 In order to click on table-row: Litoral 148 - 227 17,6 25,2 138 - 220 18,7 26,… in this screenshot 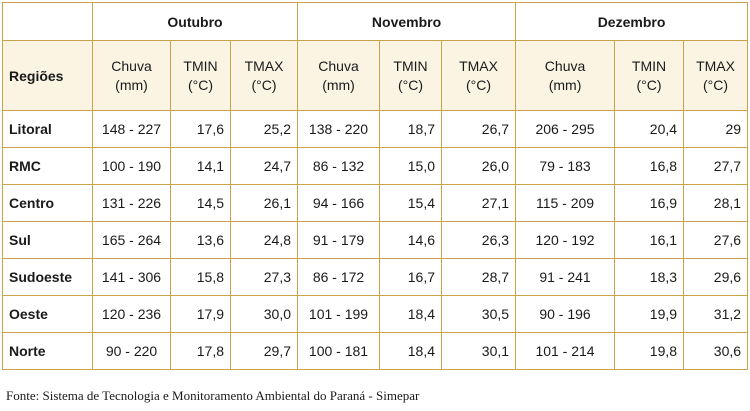, I will do `click(375, 129)`.